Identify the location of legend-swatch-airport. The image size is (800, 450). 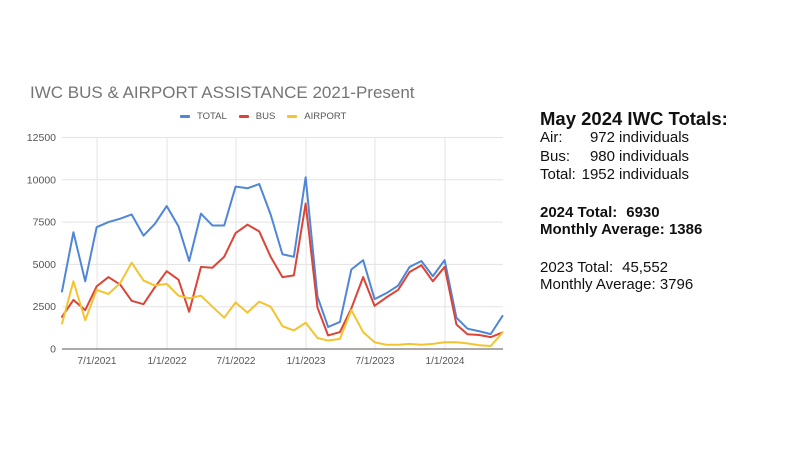
(292, 117).